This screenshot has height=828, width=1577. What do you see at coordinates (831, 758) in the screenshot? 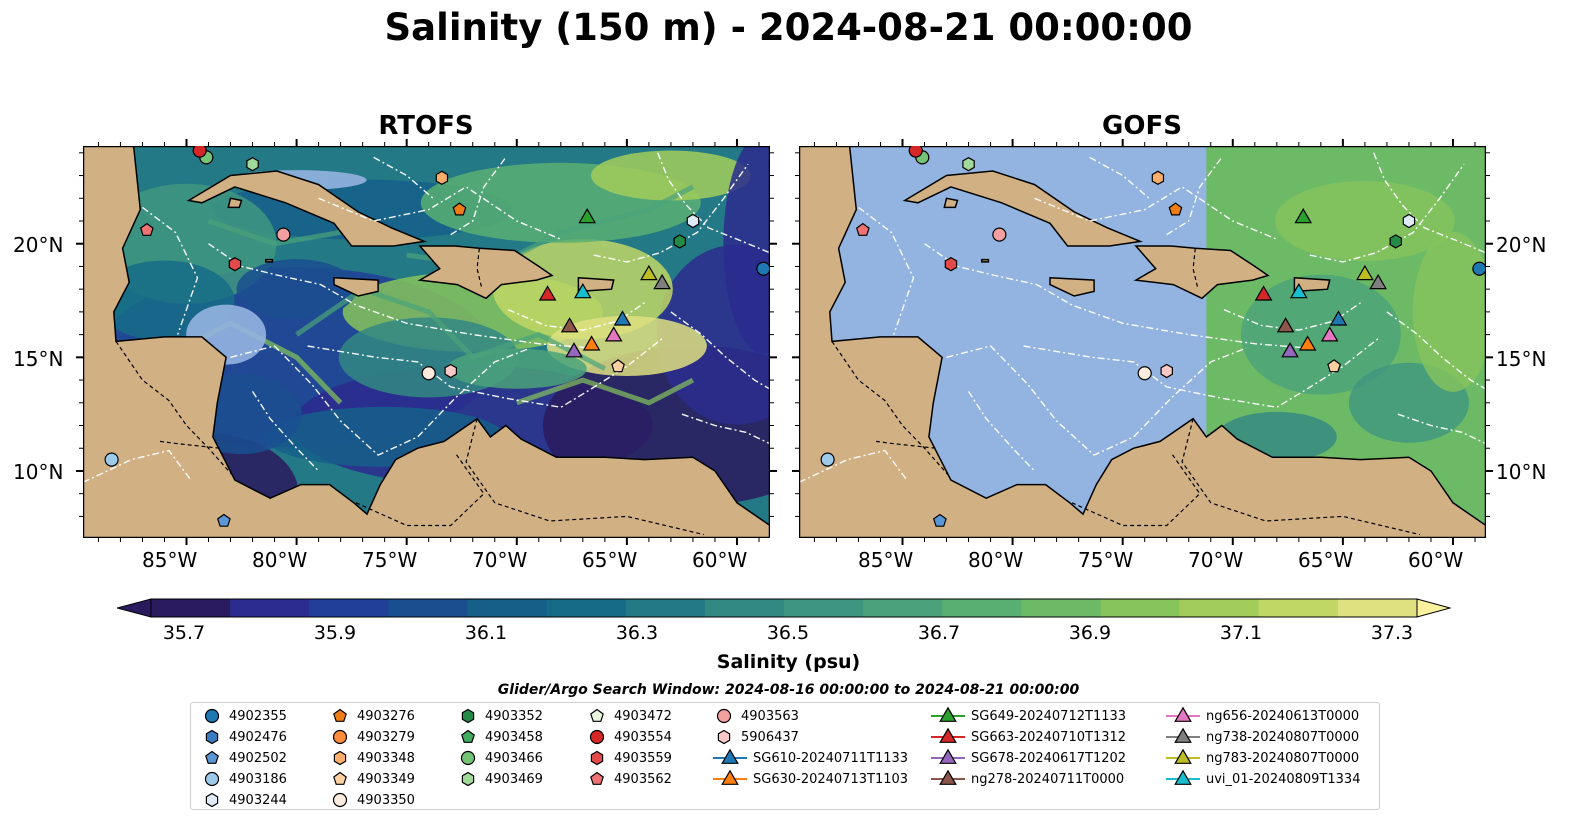
I see `legend-label: SG610-20240711T1133` at bounding box center [831, 758].